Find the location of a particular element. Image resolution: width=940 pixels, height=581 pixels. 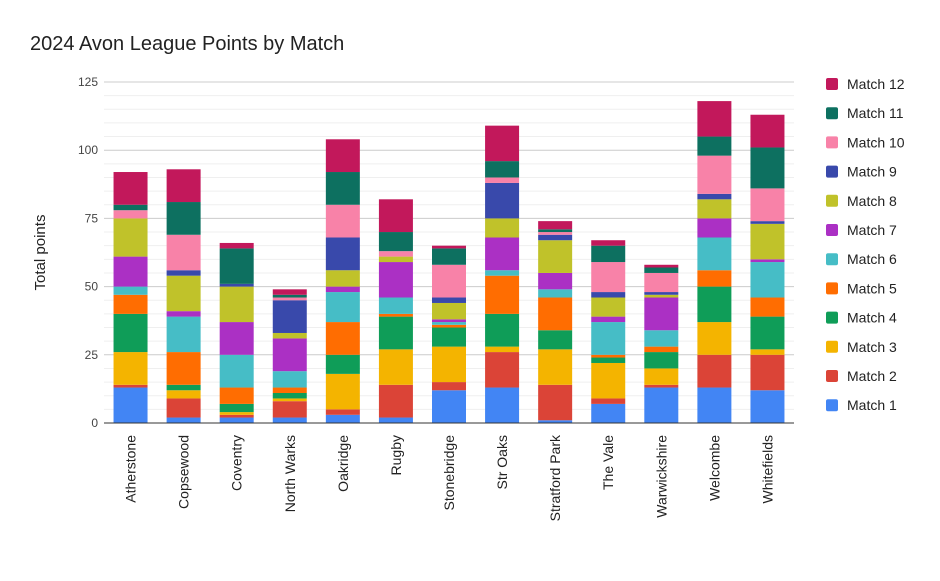

x-tick-label: Copsewood is located at coordinates (184, 472).